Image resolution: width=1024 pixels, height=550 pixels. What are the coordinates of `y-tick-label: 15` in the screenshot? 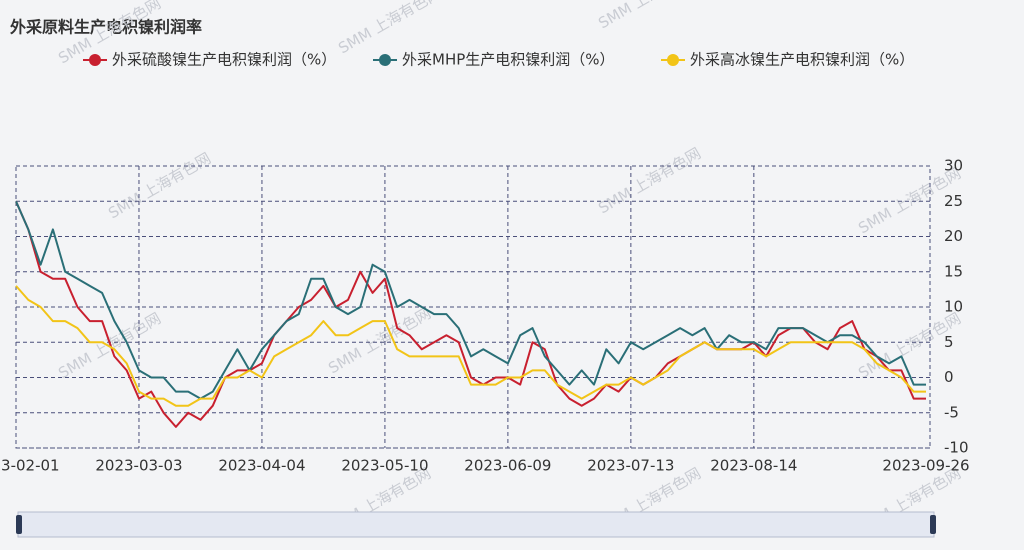 It's located at (953, 271).